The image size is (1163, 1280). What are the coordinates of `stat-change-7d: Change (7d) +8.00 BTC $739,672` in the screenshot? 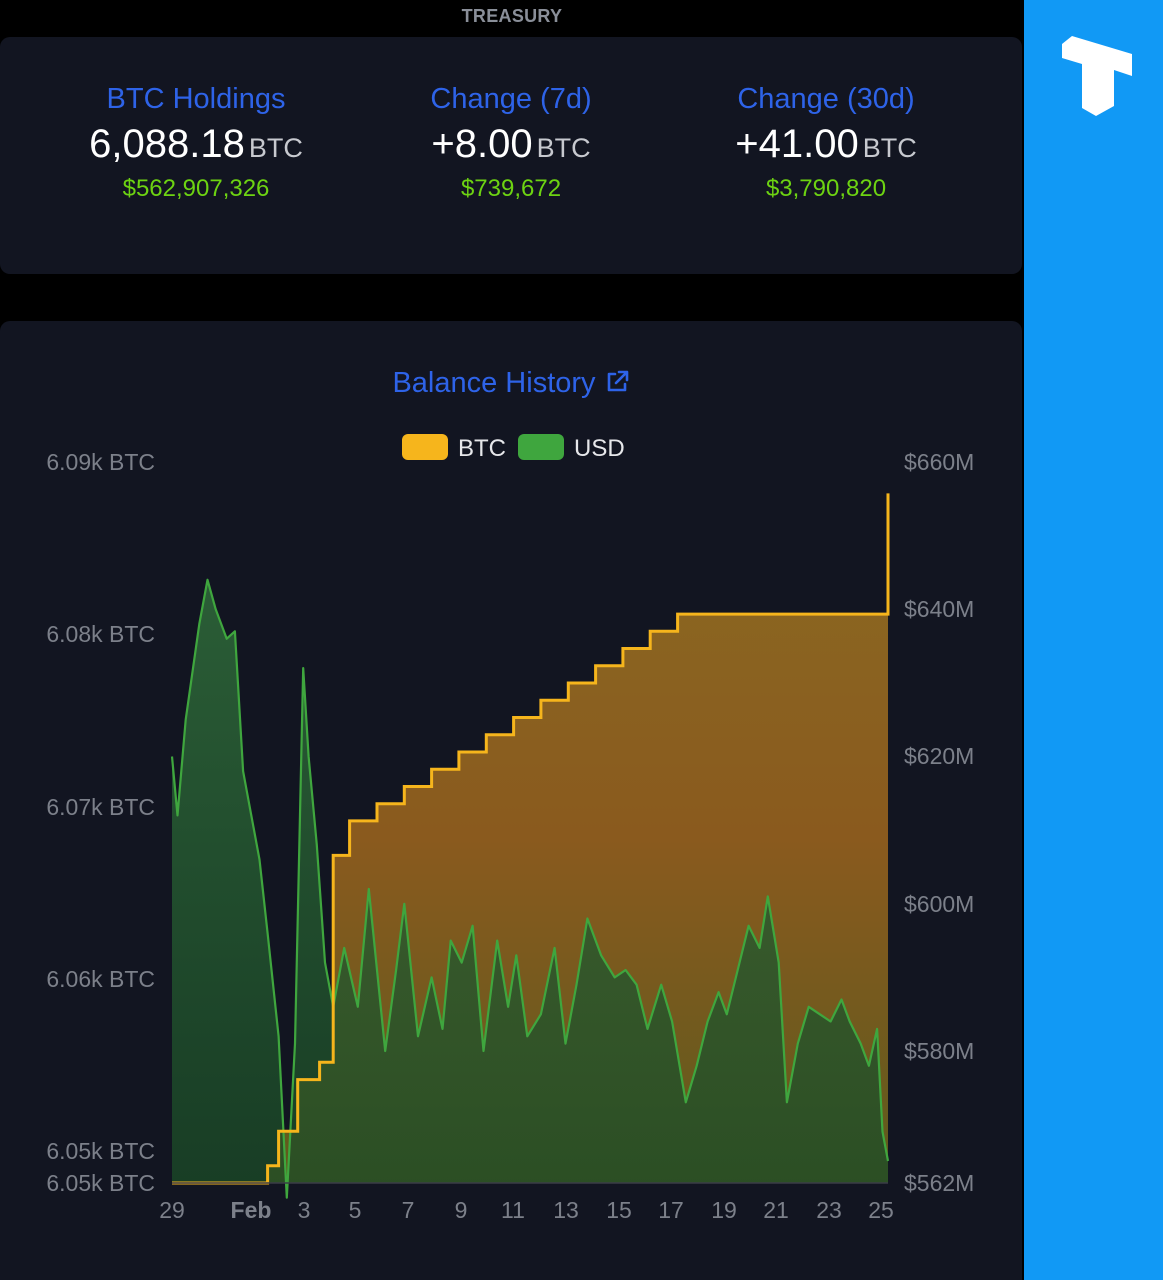 It's located at (511, 143).